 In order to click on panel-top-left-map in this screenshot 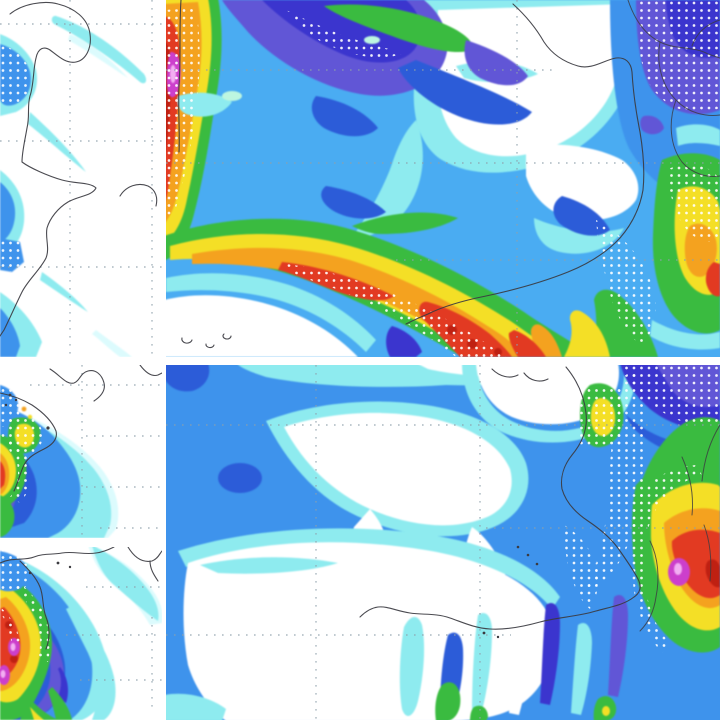, I will do `click(81, 178)`.